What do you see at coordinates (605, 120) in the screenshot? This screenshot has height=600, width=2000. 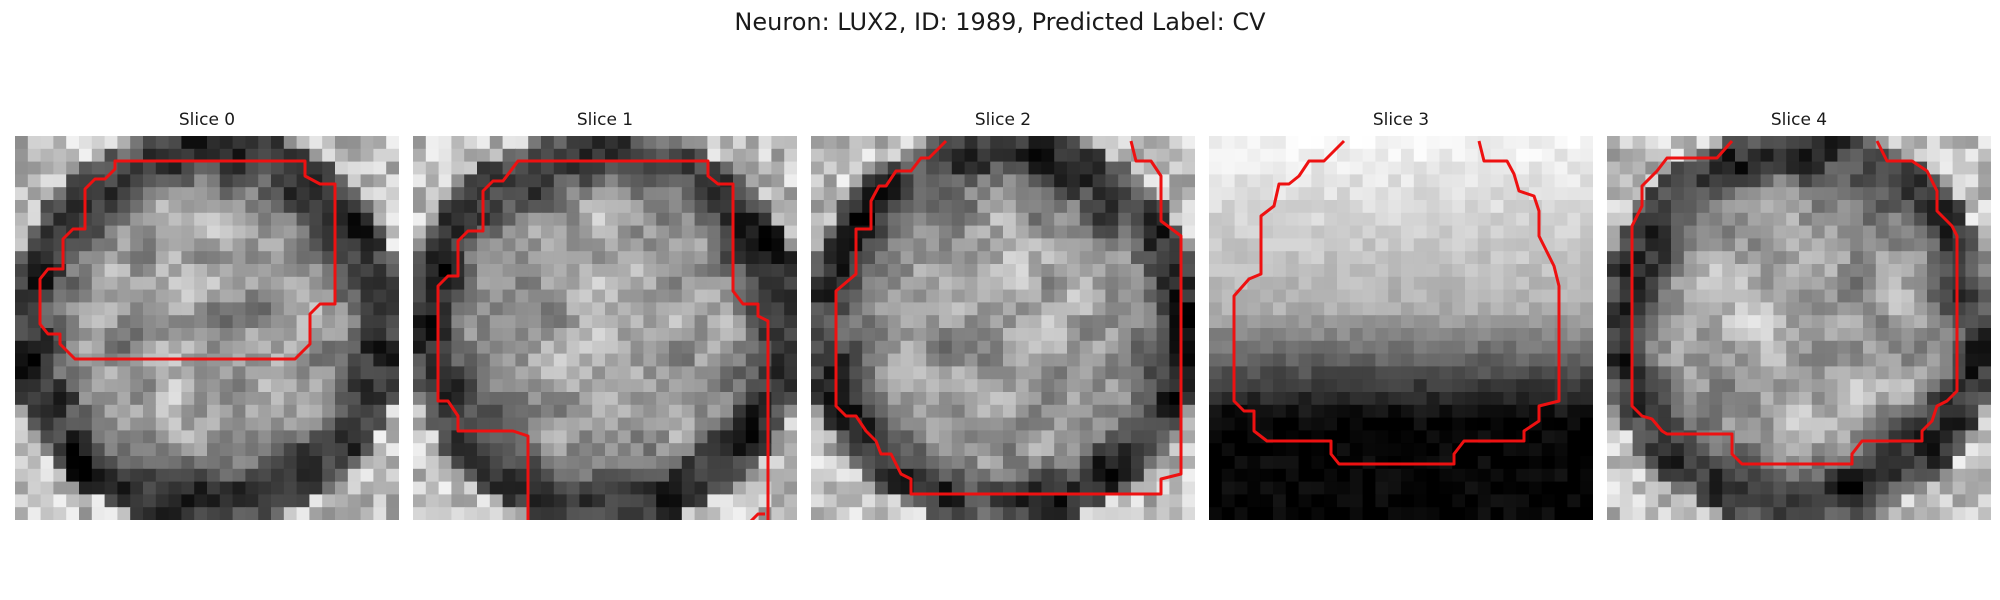 I see `slice-title-1: Slice 1` at bounding box center [605, 120].